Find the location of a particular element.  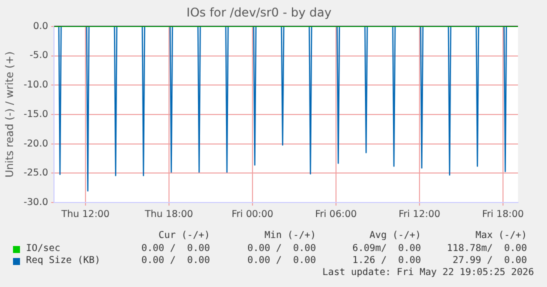

y-tick-label: -30.0 is located at coordinates (36, 202).